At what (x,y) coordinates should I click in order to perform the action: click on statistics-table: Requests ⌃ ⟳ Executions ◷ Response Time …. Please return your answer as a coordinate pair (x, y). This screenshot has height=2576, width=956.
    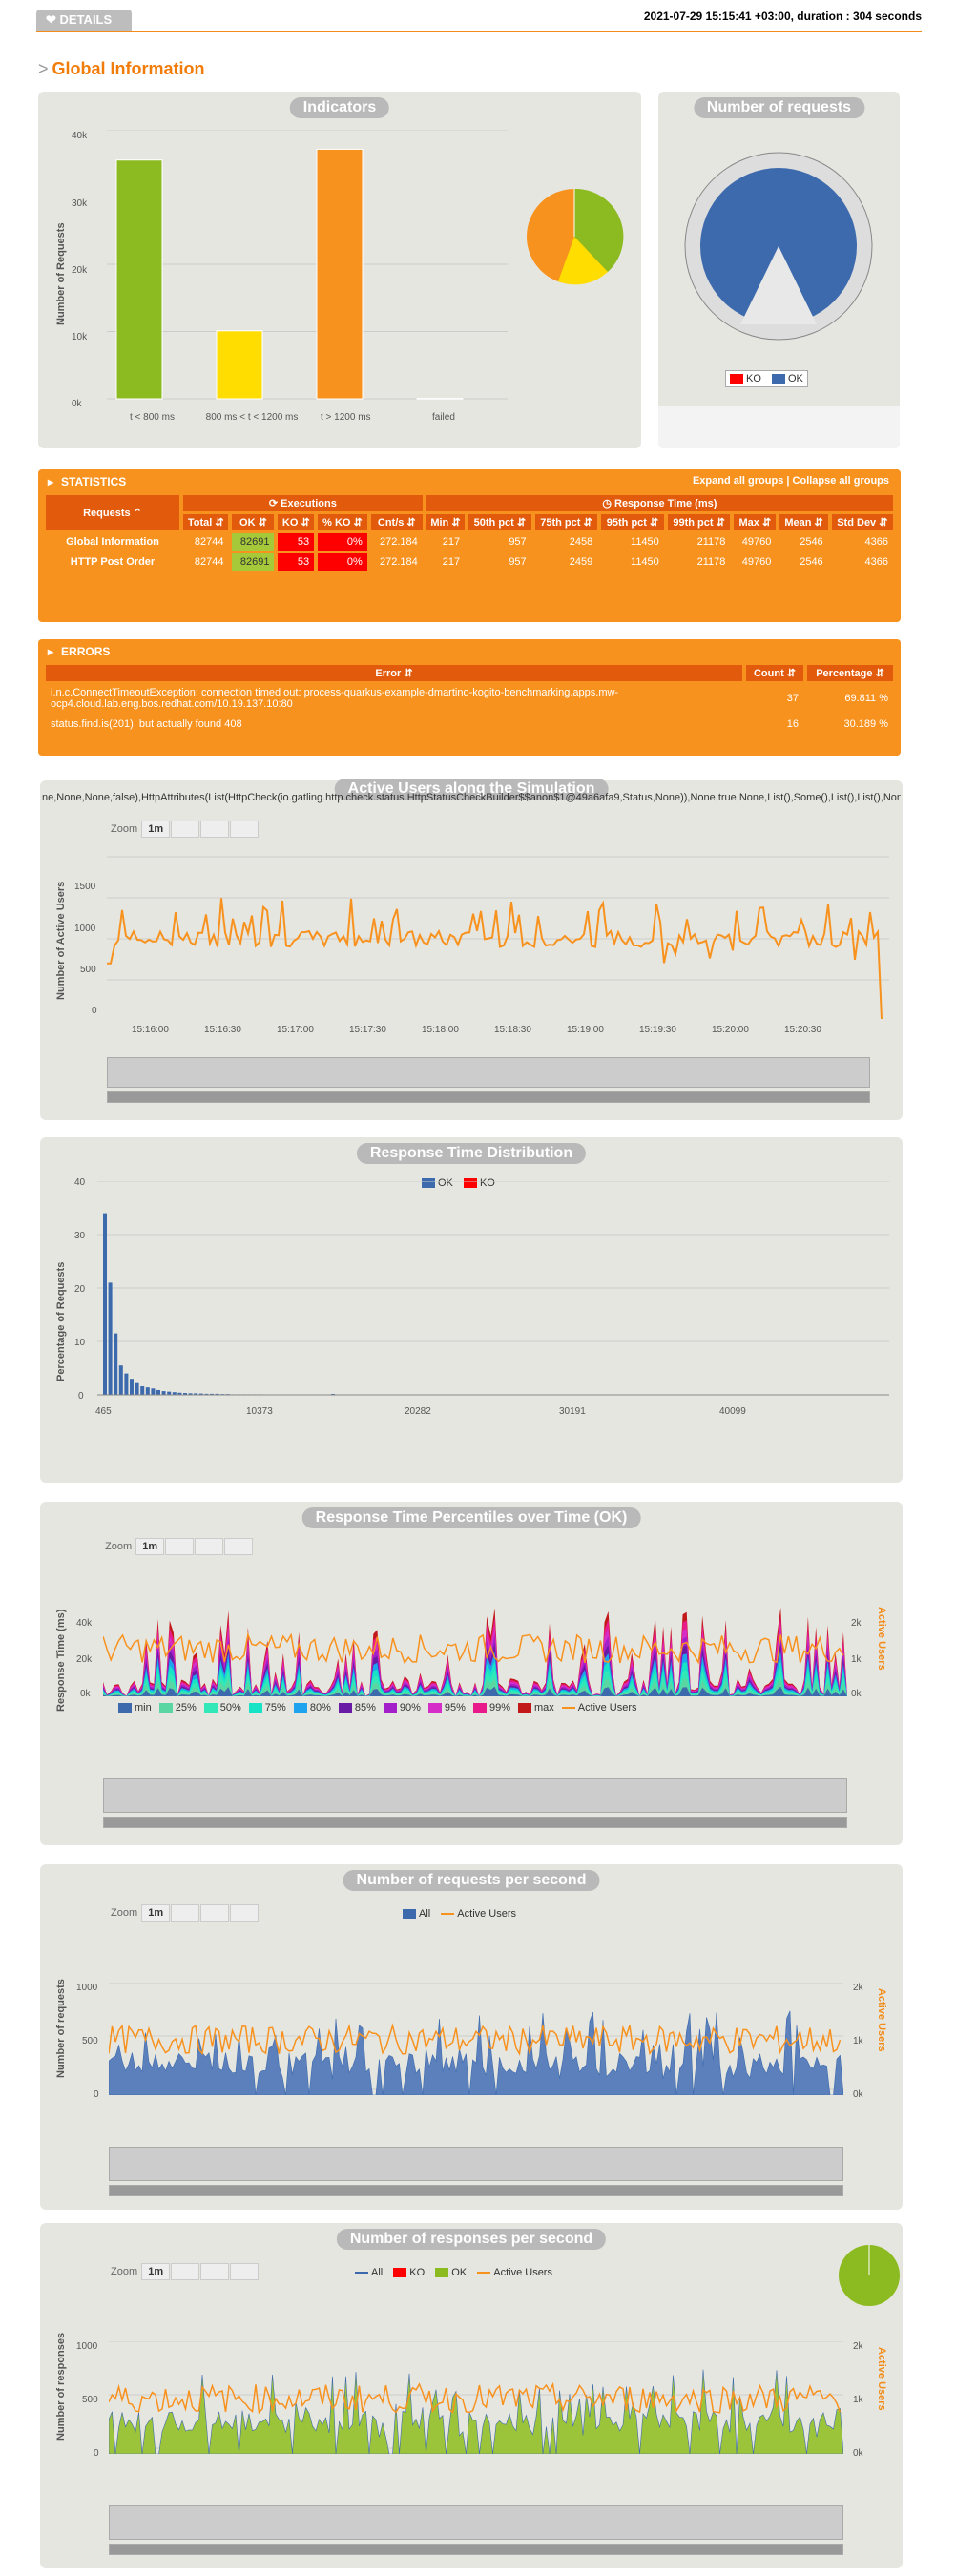
    Looking at the image, I should click on (469, 532).